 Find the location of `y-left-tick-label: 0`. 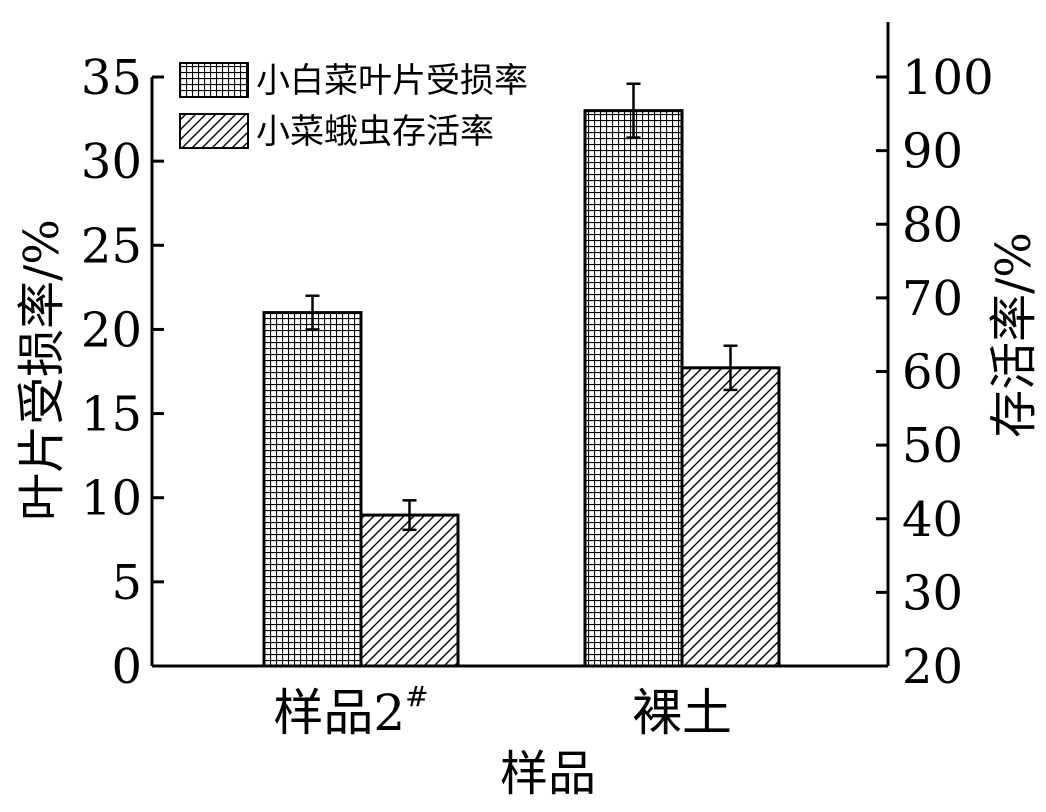

y-left-tick-label: 0 is located at coordinates (126, 667).